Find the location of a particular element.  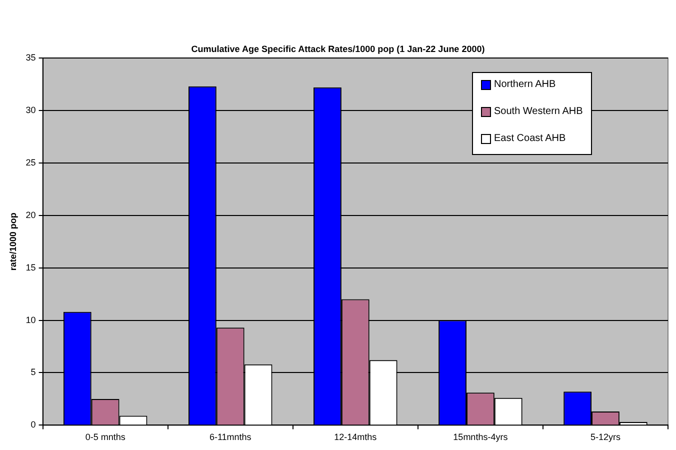

y-tick-label: 30 is located at coordinates (31, 109).